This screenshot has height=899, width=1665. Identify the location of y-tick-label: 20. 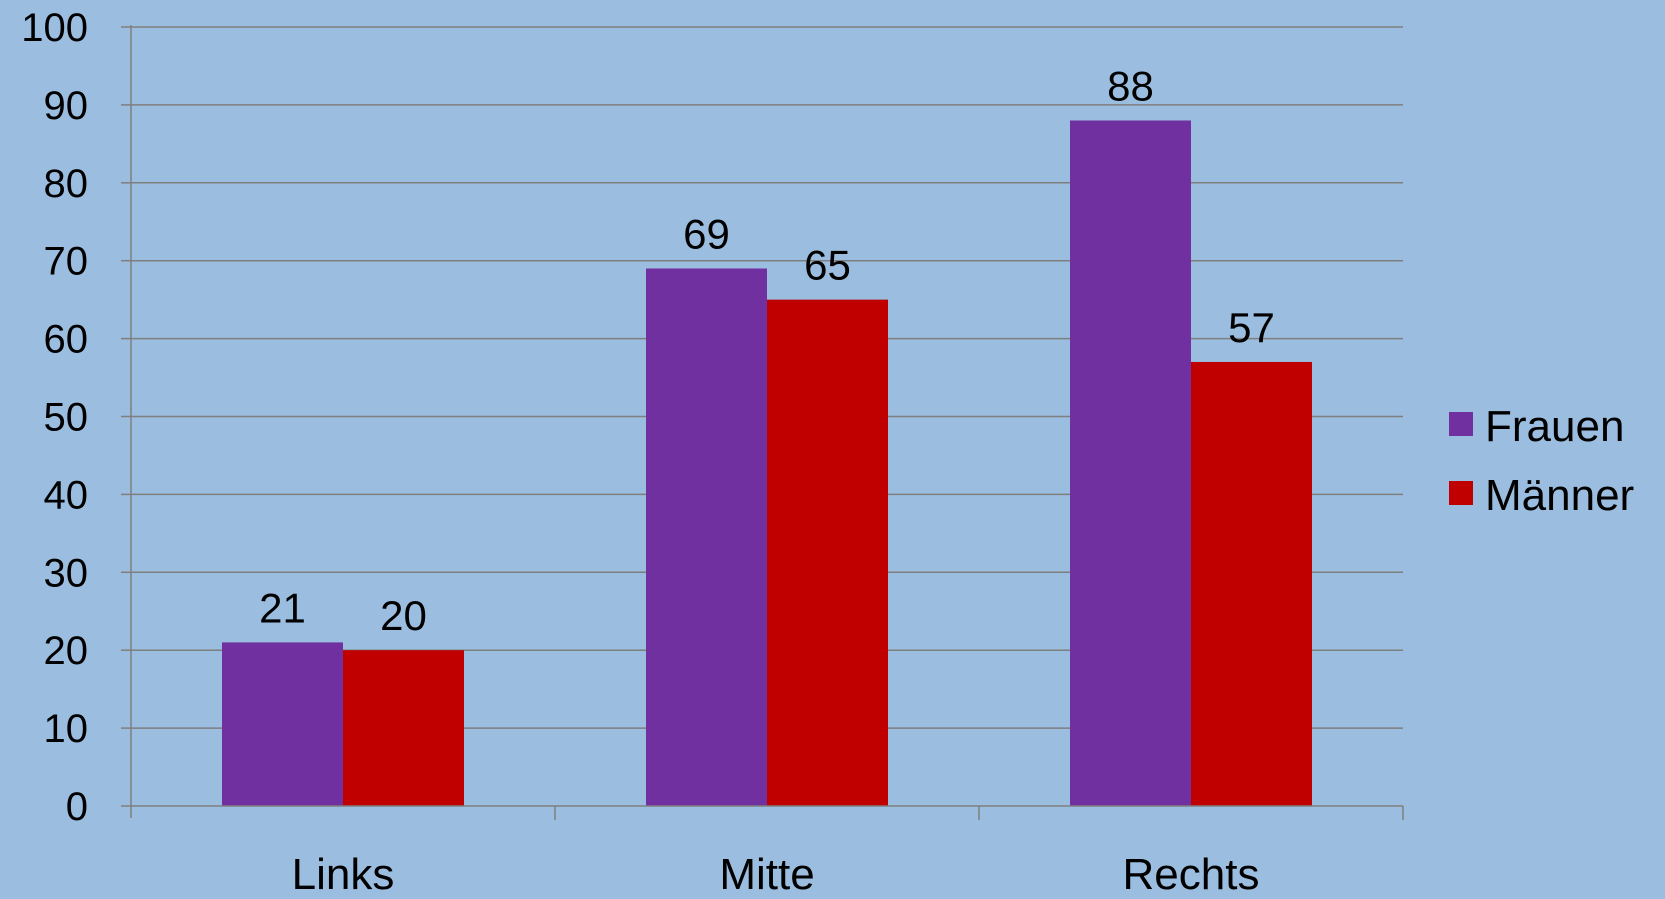
(66, 651).